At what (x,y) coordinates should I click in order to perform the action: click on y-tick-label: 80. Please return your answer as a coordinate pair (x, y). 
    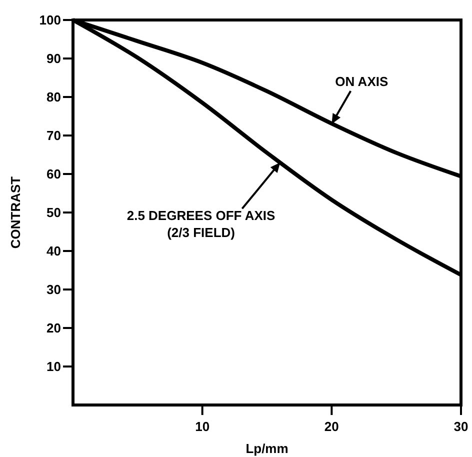
    Looking at the image, I should click on (53, 97).